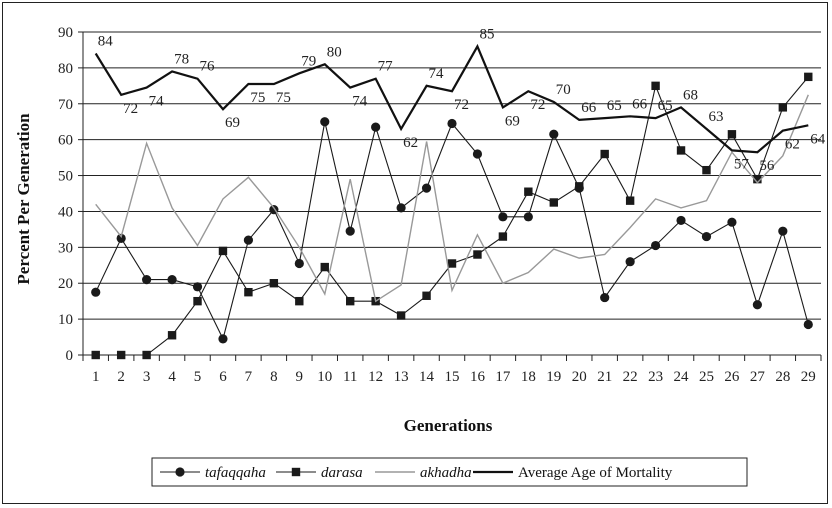 This screenshot has width=832, height=508. Describe the element at coordinates (324, 377) in the screenshot. I see `x-tick-label: 10` at that location.